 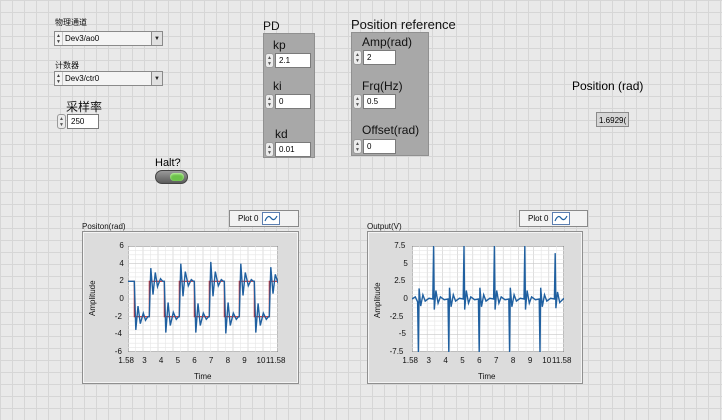 What do you see at coordinates (391, 130) in the screenshot?
I see `offset-label: Offset(rad)` at bounding box center [391, 130].